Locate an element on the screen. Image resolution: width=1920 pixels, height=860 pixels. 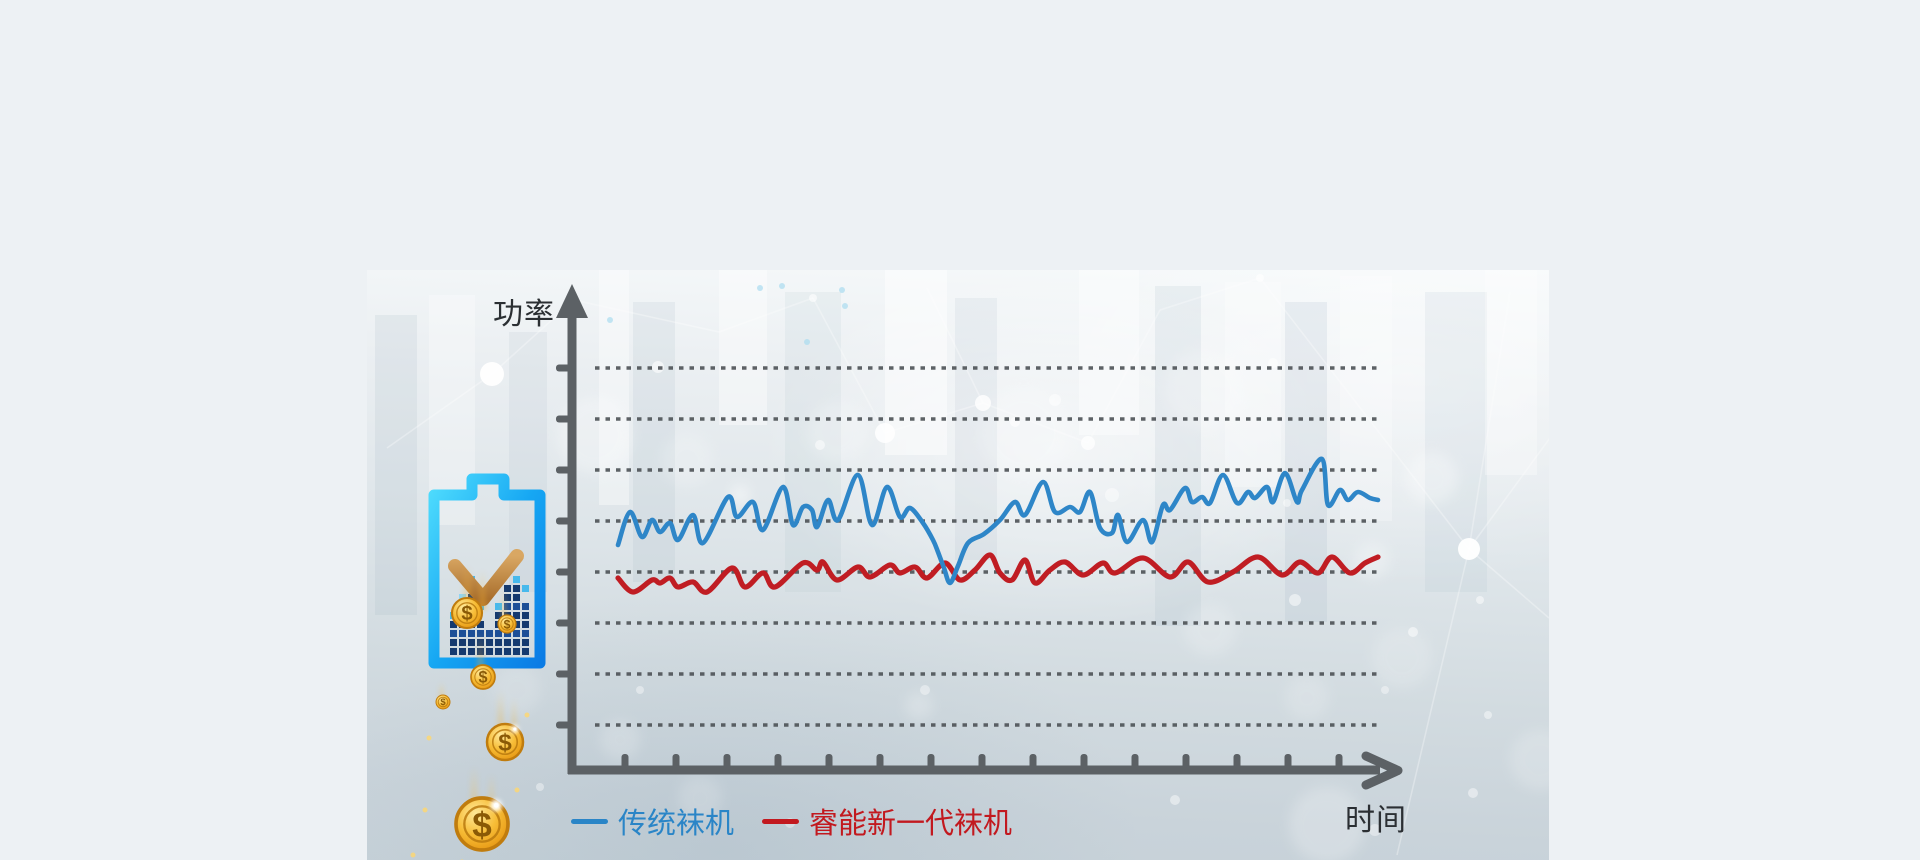
x-axis-label: 时间 is located at coordinates (1376, 820).